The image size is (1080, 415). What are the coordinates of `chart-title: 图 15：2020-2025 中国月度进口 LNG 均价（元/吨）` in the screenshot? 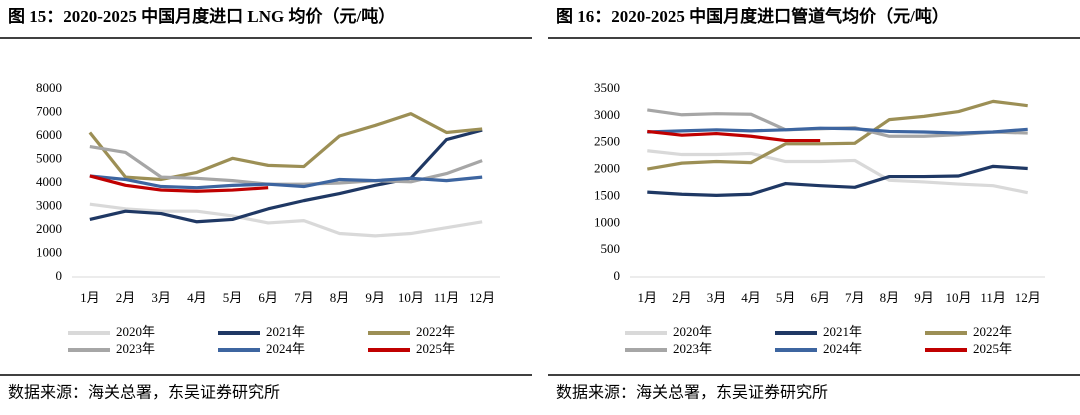 It's located at (201, 16).